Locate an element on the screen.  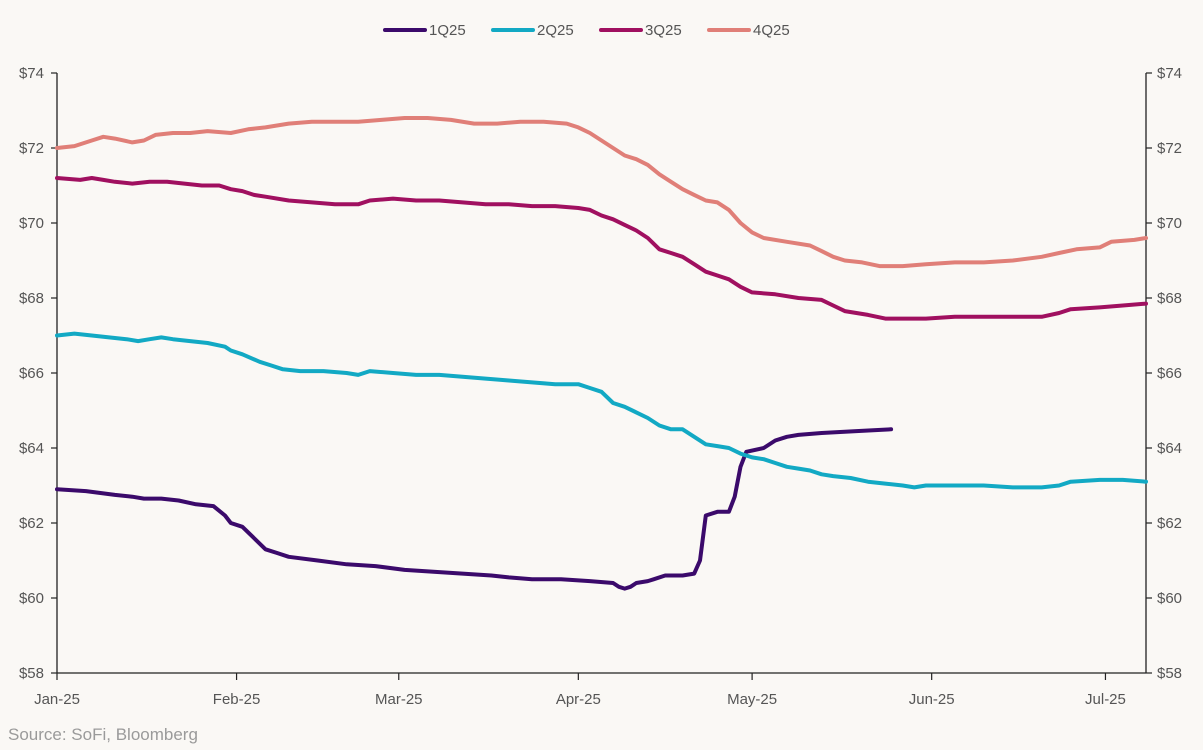
y-tick-label-right: $64 is located at coordinates (1169, 448).